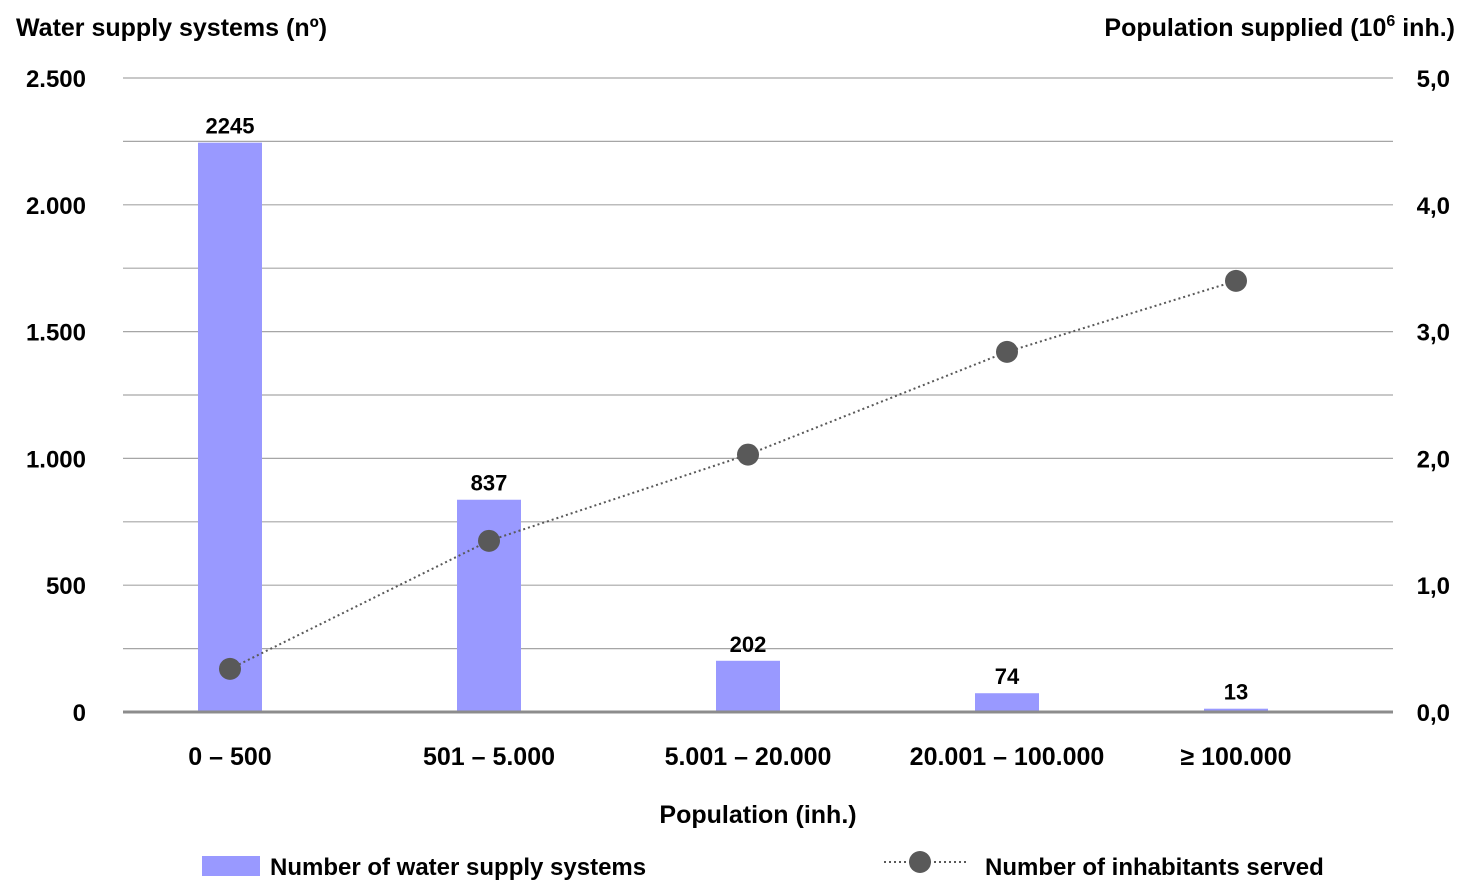 The image size is (1461, 880). Describe the element at coordinates (66, 586) in the screenshot. I see `left-tick-label: 500` at that location.